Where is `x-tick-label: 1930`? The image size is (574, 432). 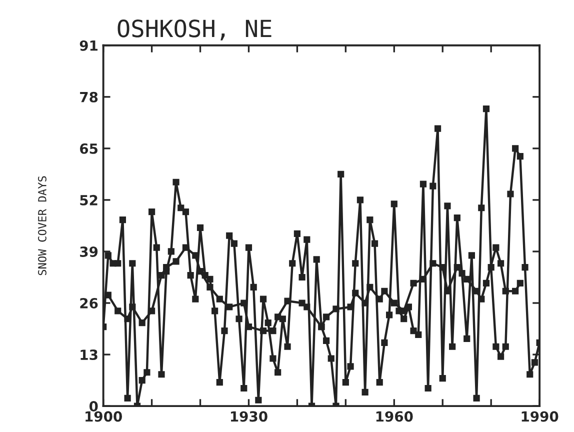
x-tick-label: 1930 is located at coordinates (249, 416).